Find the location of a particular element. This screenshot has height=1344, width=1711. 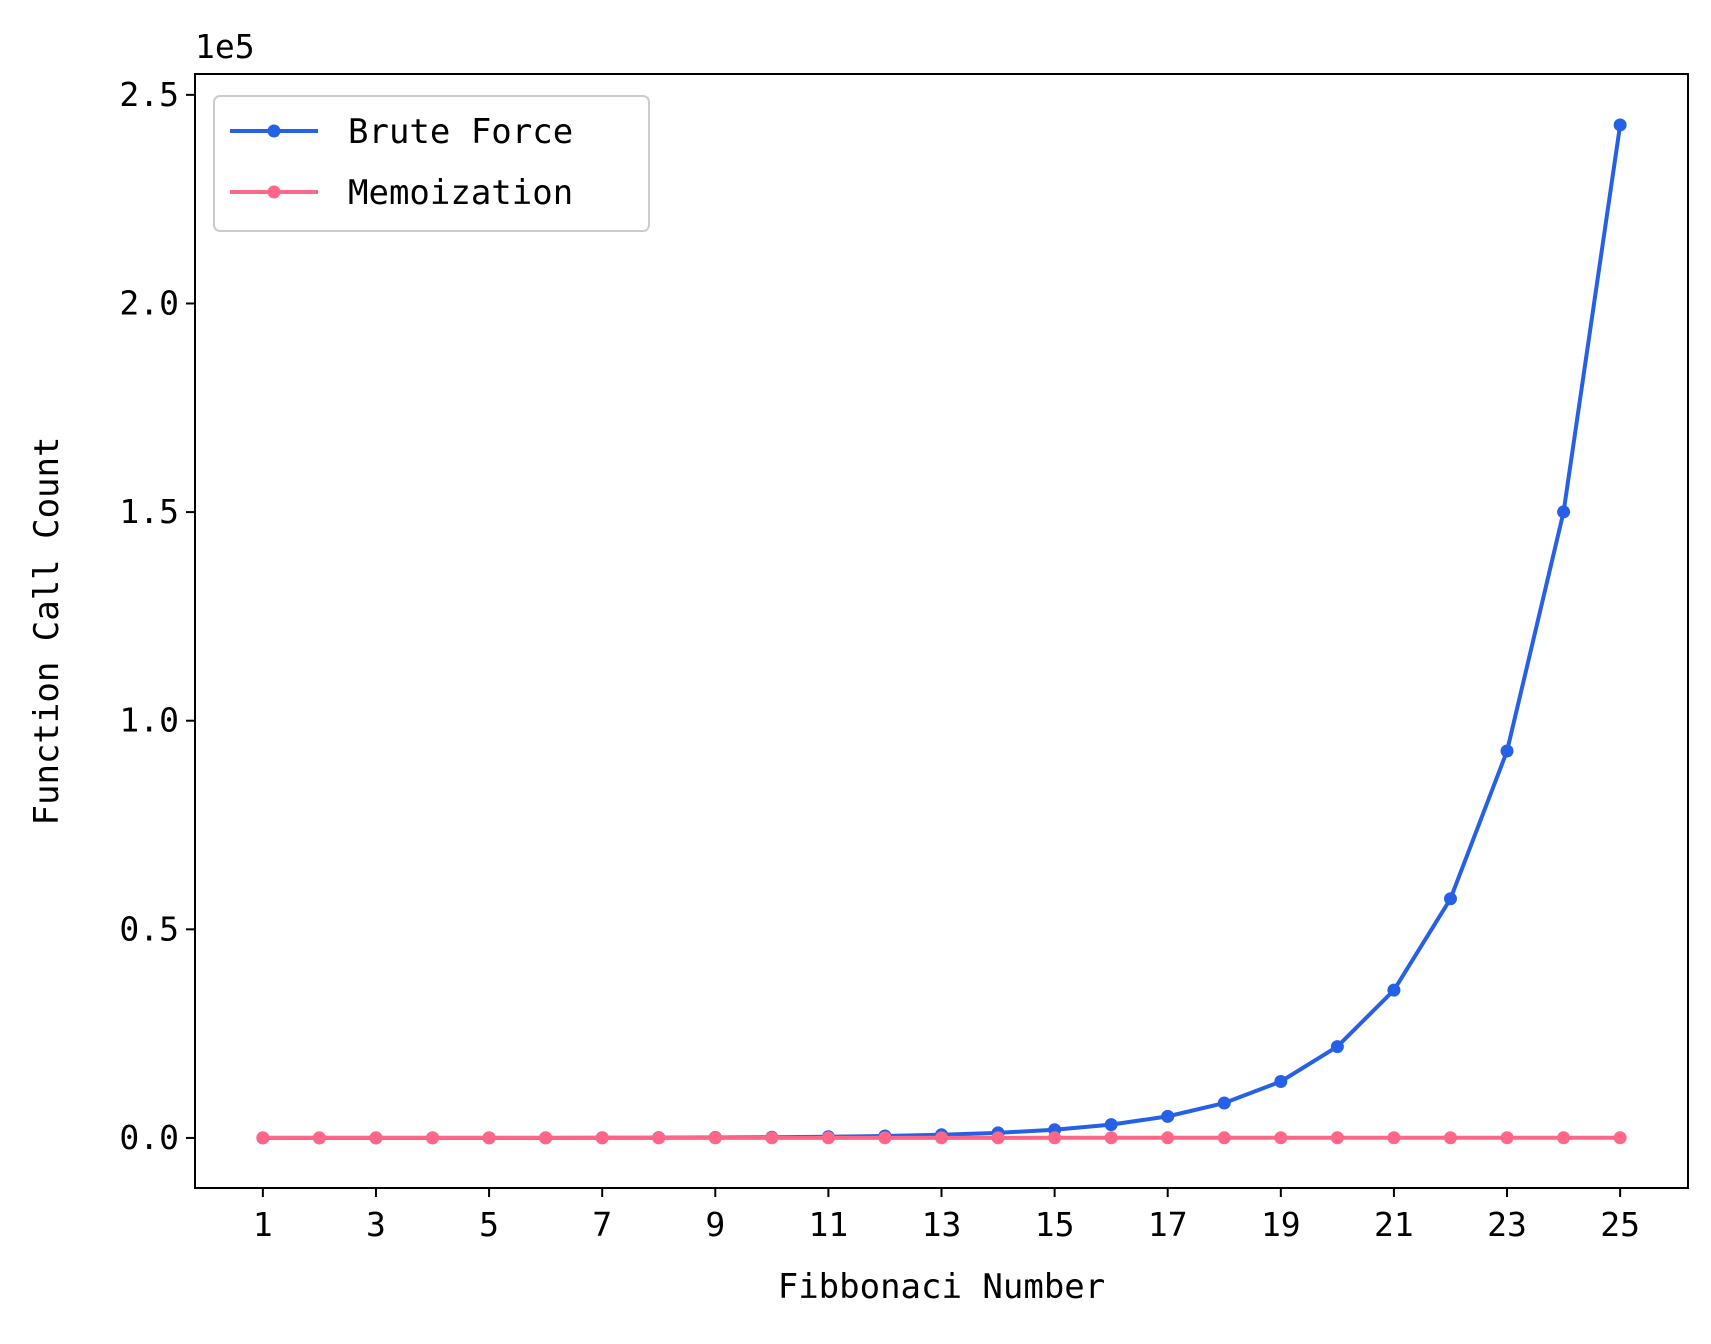

y-tick-label: 0.5 is located at coordinates (149, 928).